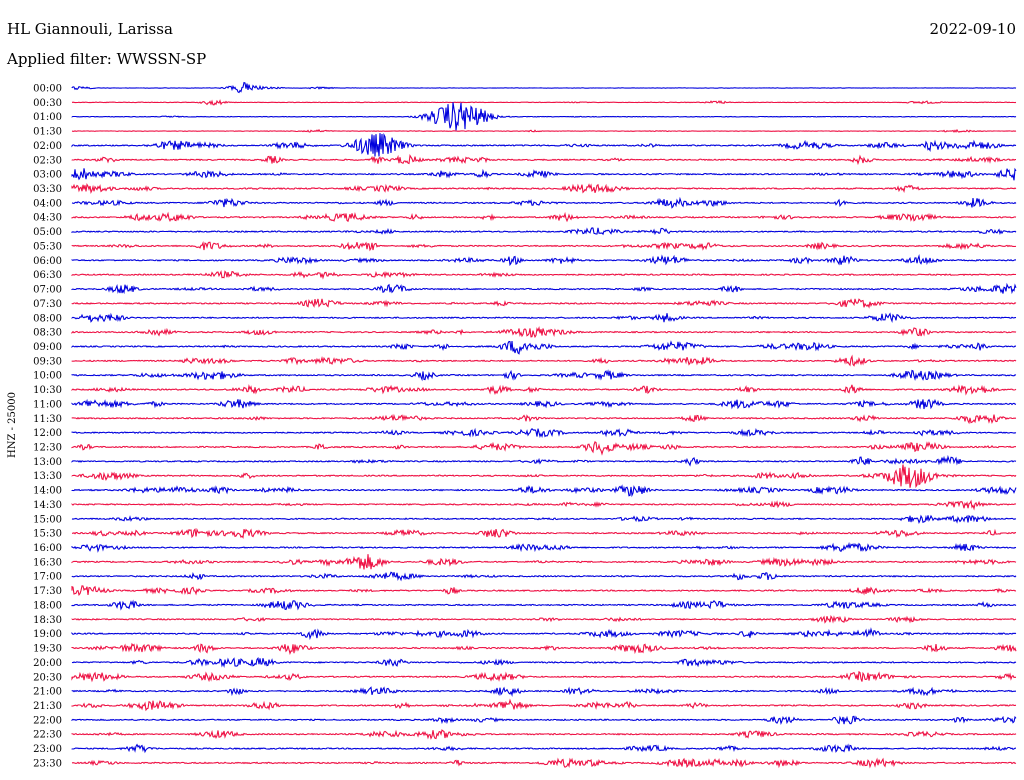 The height and width of the screenshot is (780, 1024). What do you see at coordinates (47, 491) in the screenshot?
I see `row-time-label: 14:00` at bounding box center [47, 491].